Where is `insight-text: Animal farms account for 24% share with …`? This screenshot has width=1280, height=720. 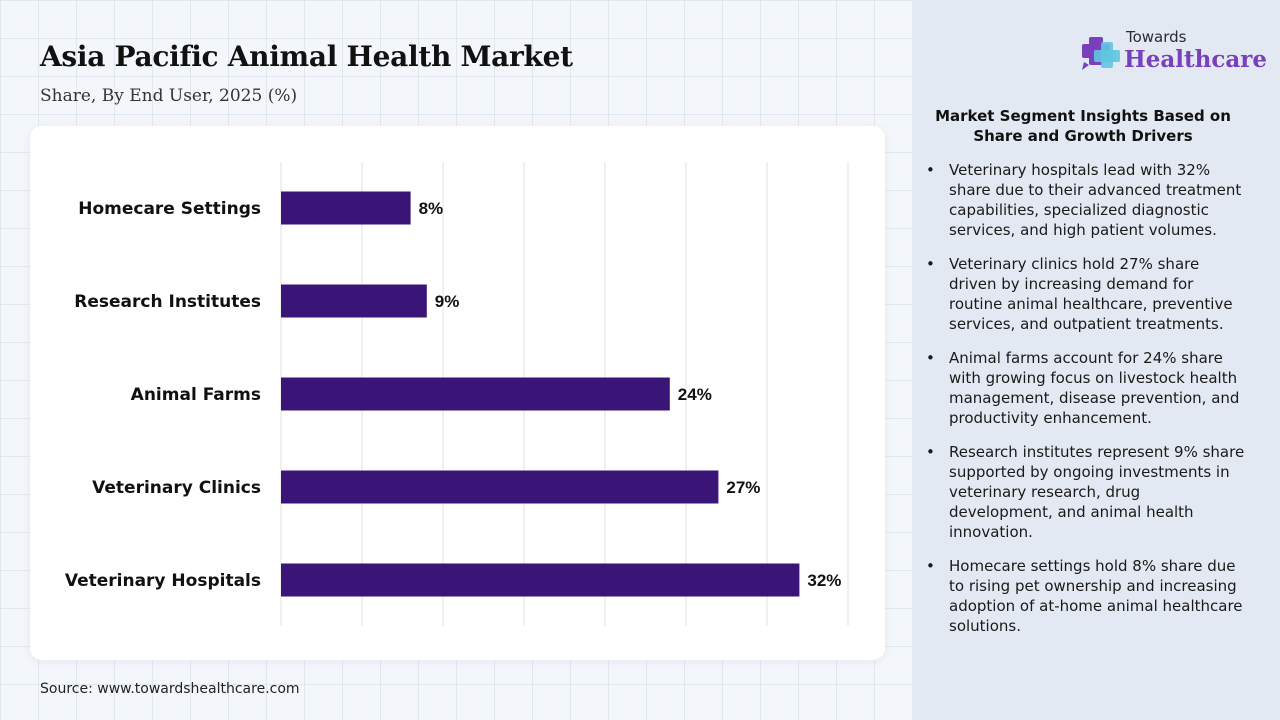
insight-text: Animal farms account for 24% share with … is located at coordinates (1094, 388).